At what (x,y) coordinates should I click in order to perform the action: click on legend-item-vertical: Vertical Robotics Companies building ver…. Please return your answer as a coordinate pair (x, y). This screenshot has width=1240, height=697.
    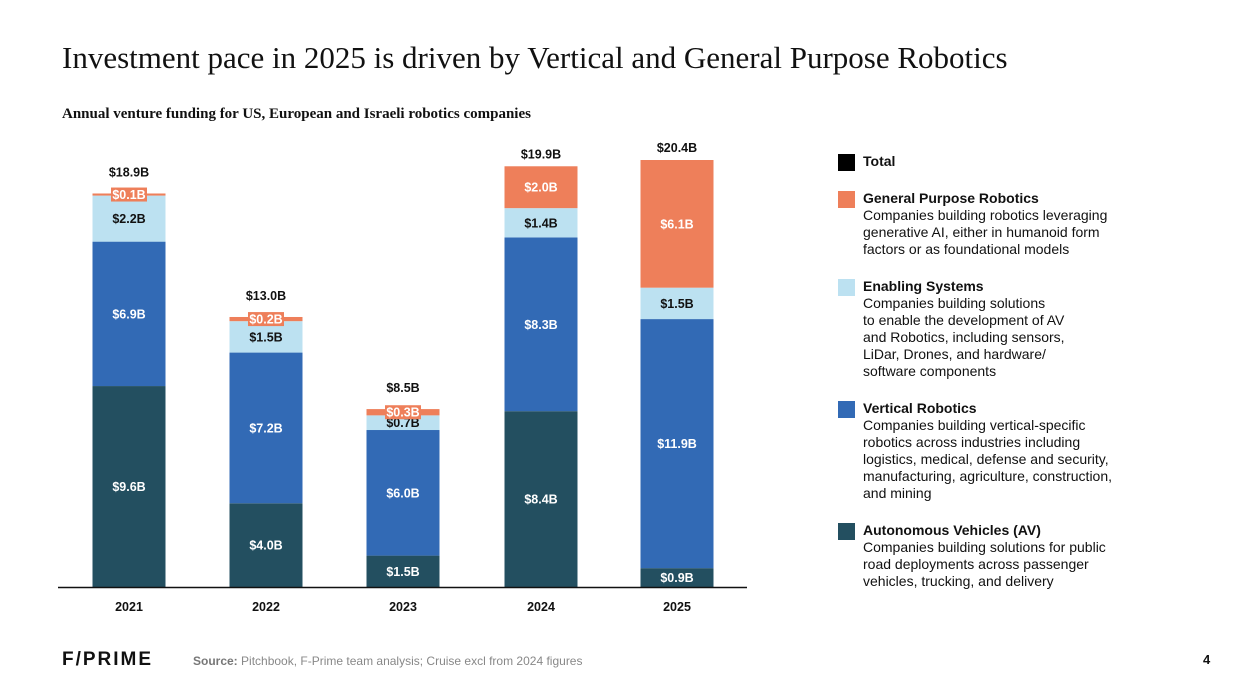
    Looking at the image, I should click on (1003, 451).